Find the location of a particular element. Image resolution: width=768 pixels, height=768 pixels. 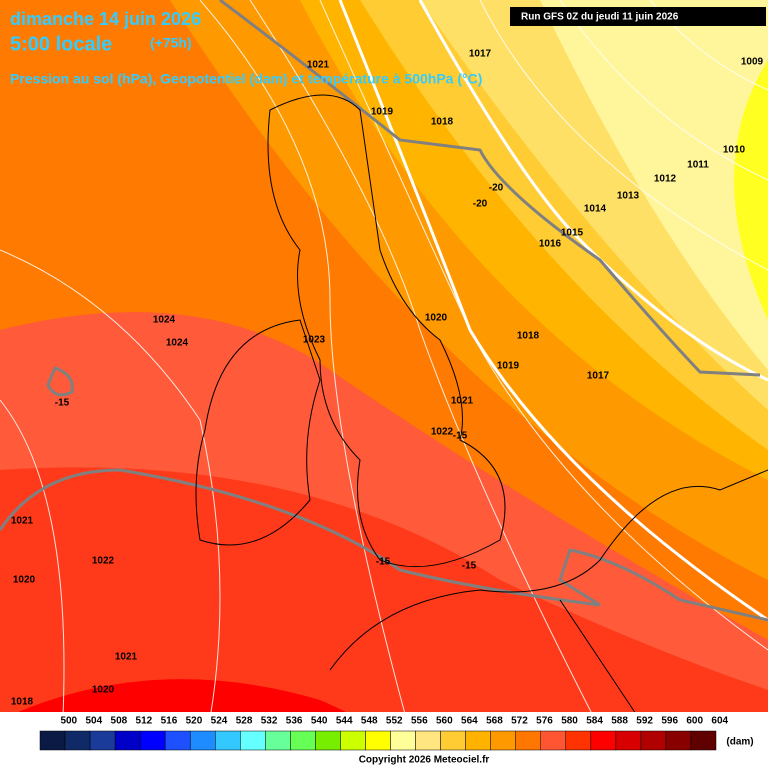

isobar-label: 1009 is located at coordinates (752, 62).